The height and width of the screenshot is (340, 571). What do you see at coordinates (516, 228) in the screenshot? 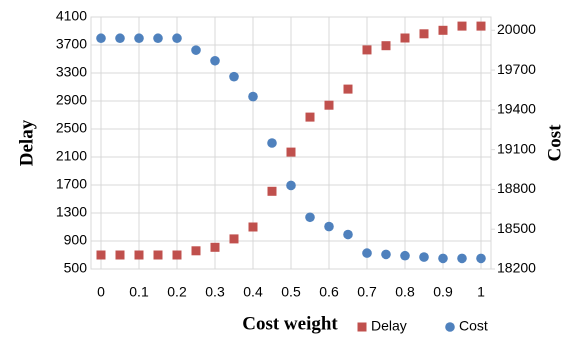
I see `y2-tick-label: 18500` at bounding box center [516, 228].